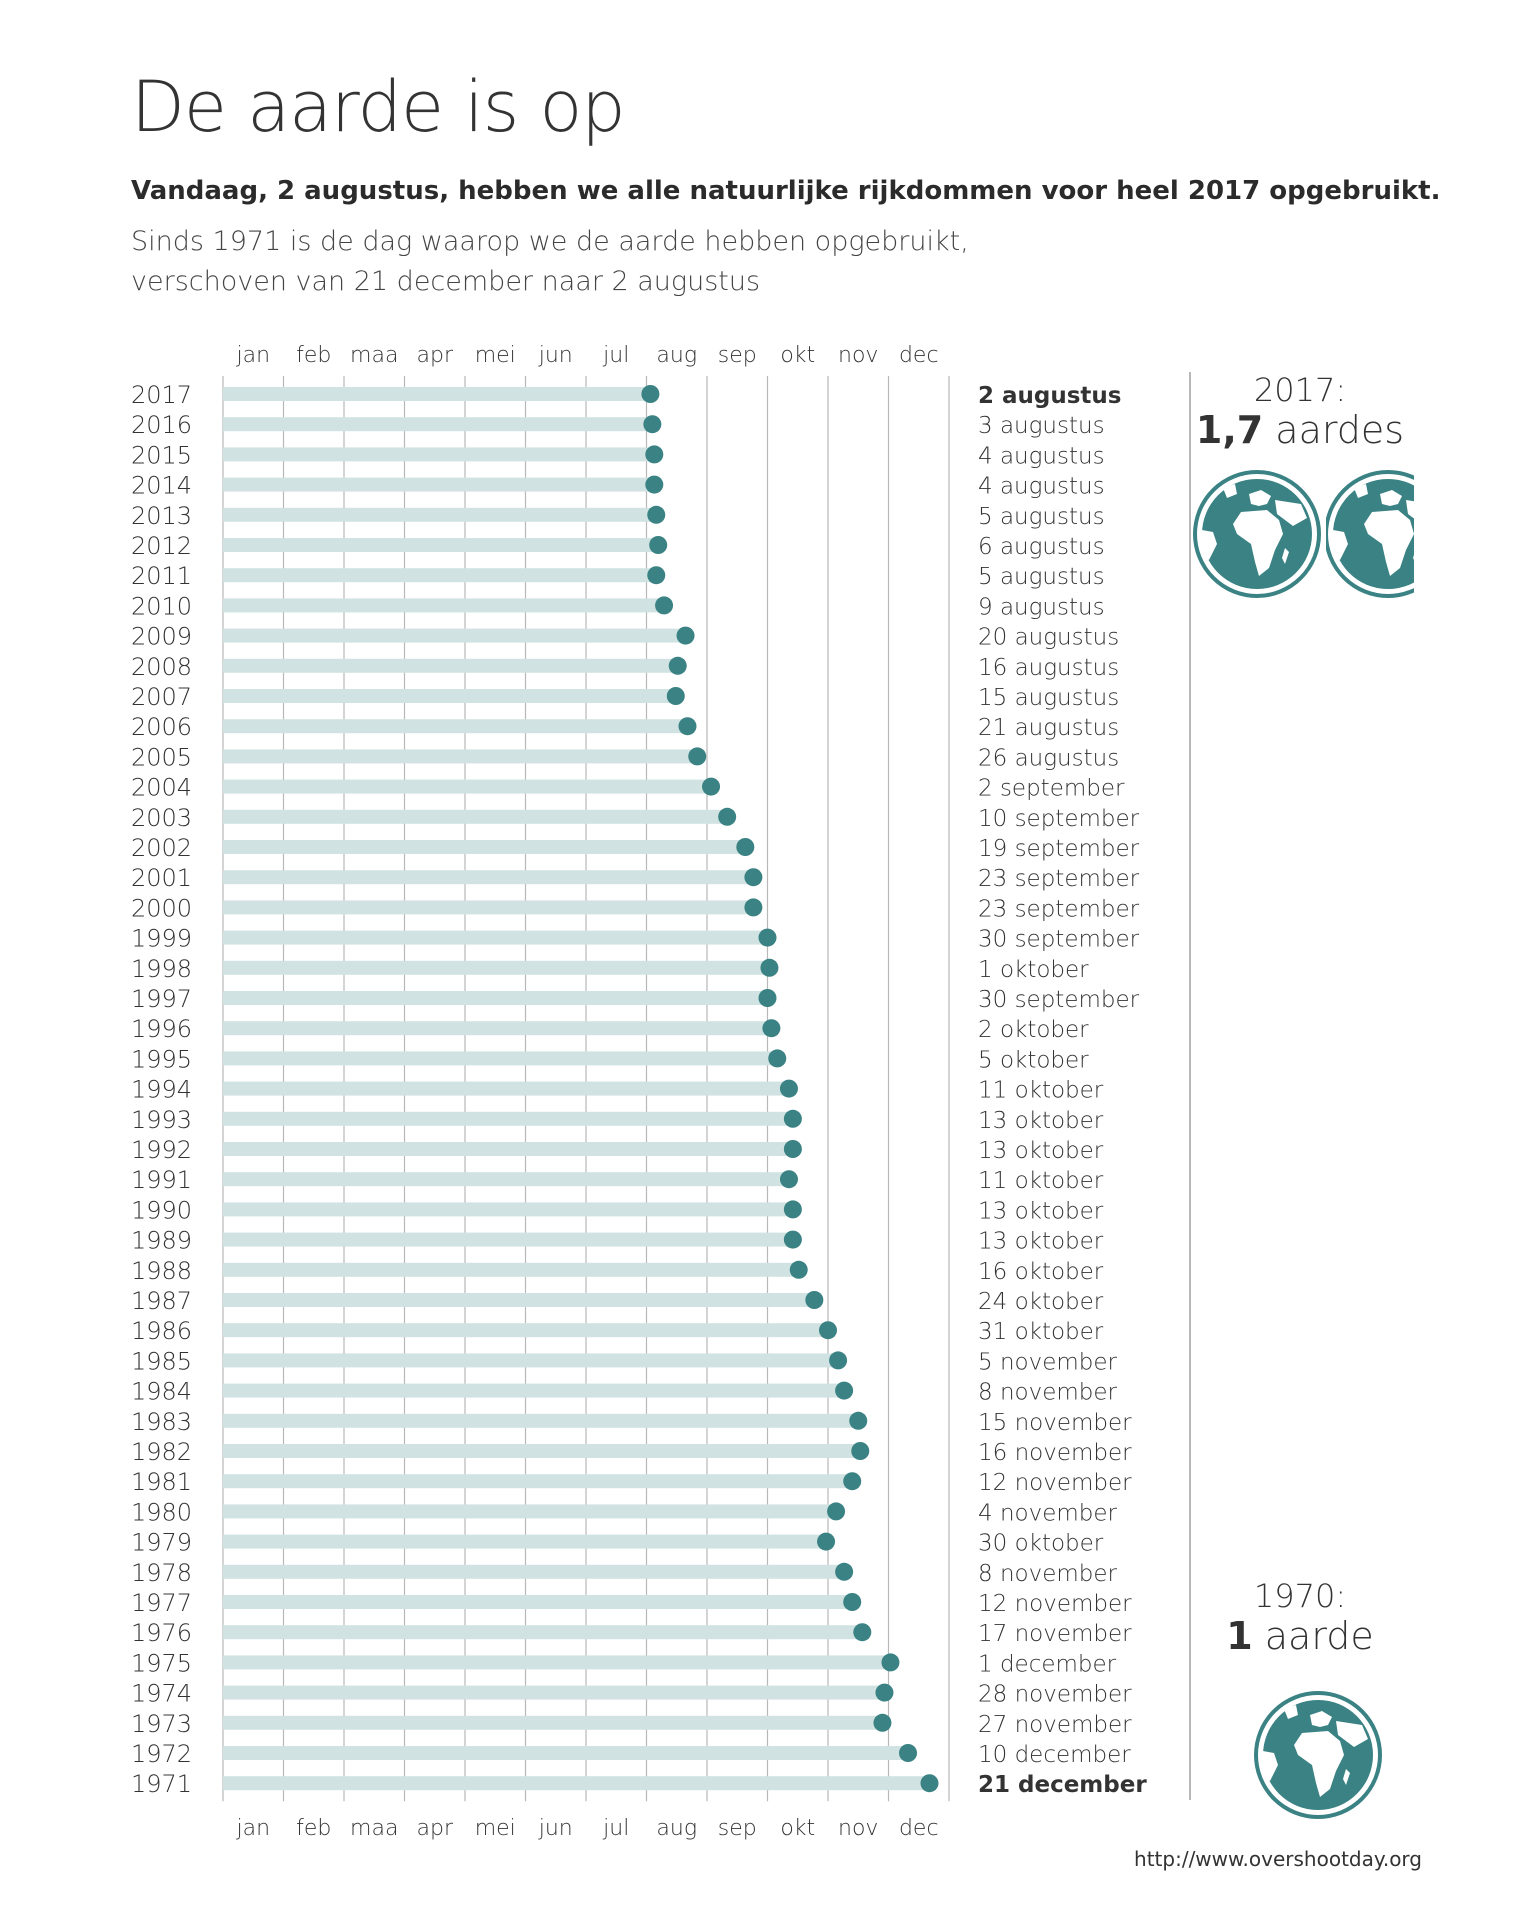  Describe the element at coordinates (1050, 396) in the screenshot. I see `date-label: 2 augustus` at that location.